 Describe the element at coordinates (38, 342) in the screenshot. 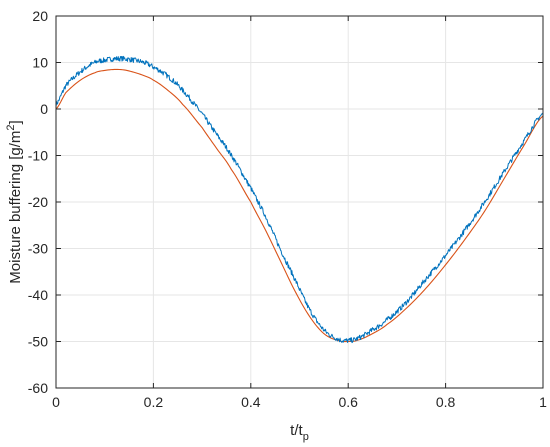

I see `y-tick-label: -50` at that location.